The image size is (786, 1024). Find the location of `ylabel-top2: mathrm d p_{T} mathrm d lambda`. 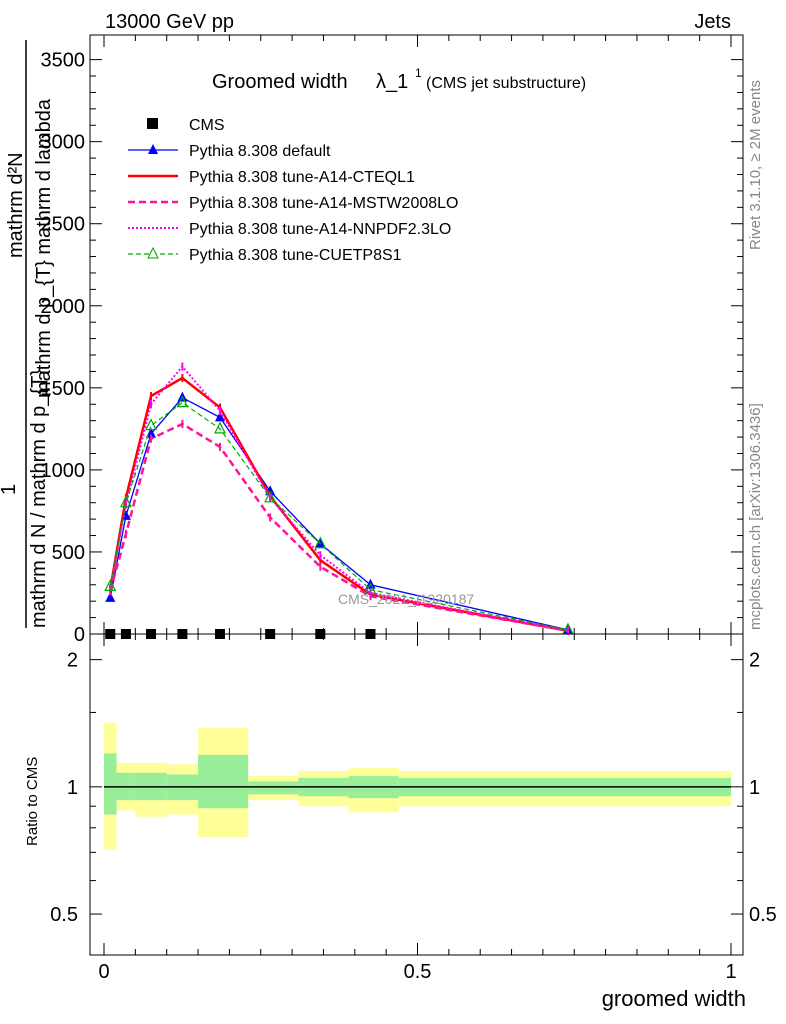

ylabel-top2: mathrm d p_{T} mathrm d lambda is located at coordinates (44, 248).